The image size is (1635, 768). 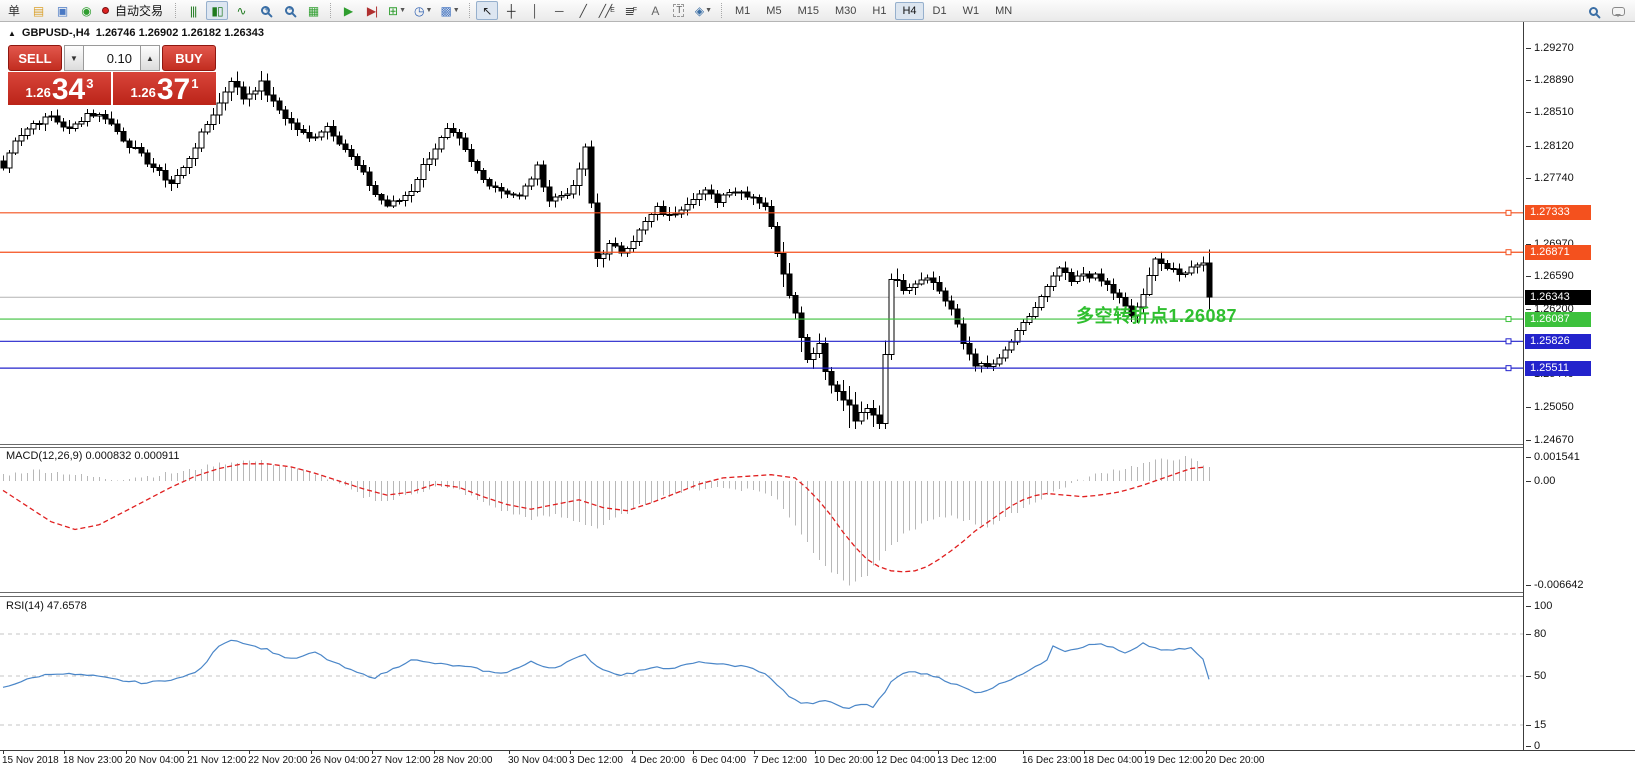 I want to click on time-label: 28 Nov 20:00, so click(x=463, y=760).